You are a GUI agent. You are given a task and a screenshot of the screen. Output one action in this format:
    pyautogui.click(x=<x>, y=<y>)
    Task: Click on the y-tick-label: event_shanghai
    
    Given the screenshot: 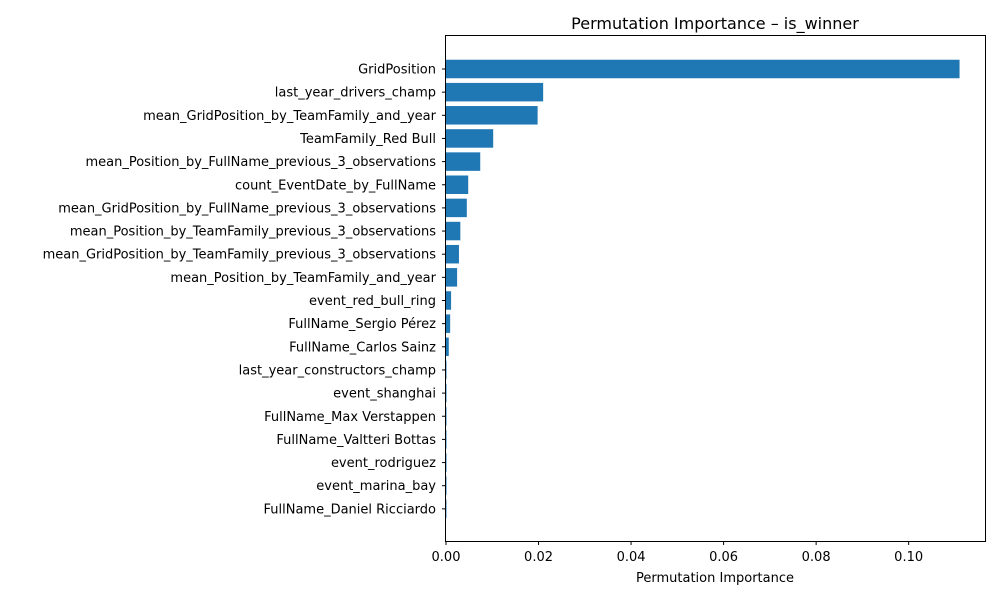 What is the action you would take?
    pyautogui.click(x=384, y=394)
    